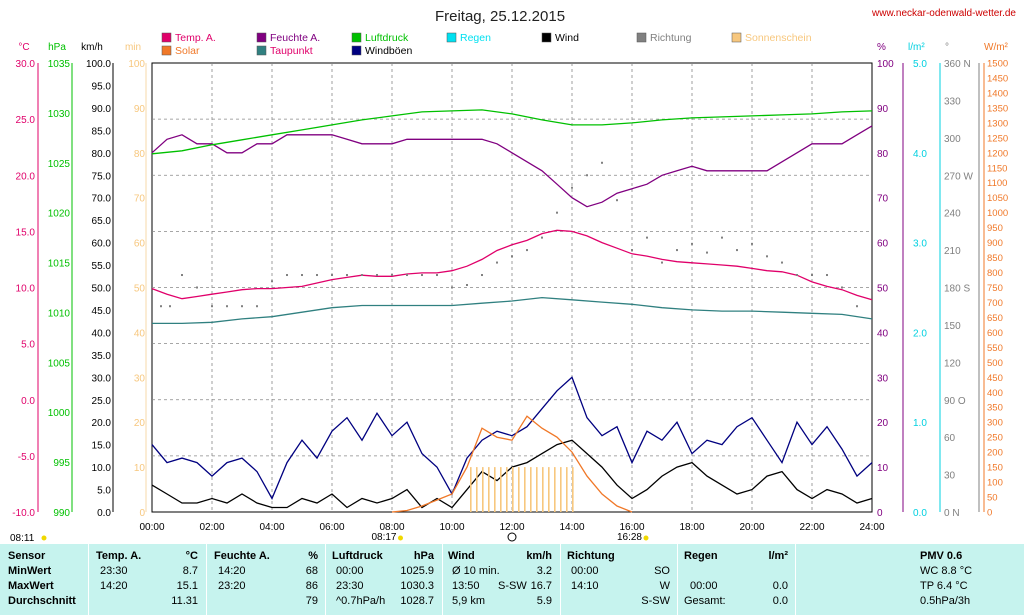 This screenshot has height=615, width=1024. Describe the element at coordinates (388, 51) in the screenshot. I see `legend-label: Windböen` at that location.